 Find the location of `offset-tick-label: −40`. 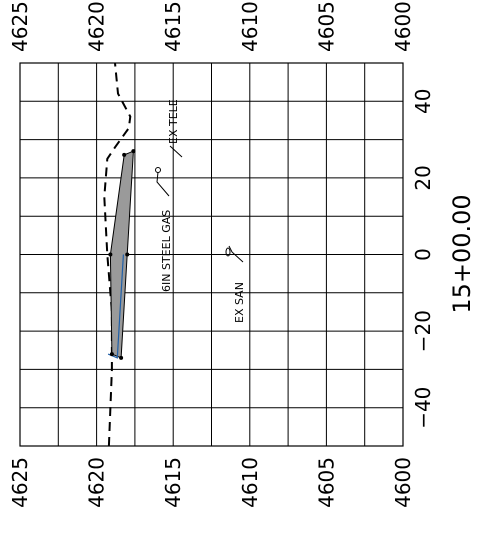

offset-tick-label: −40 is located at coordinates (423, 408).